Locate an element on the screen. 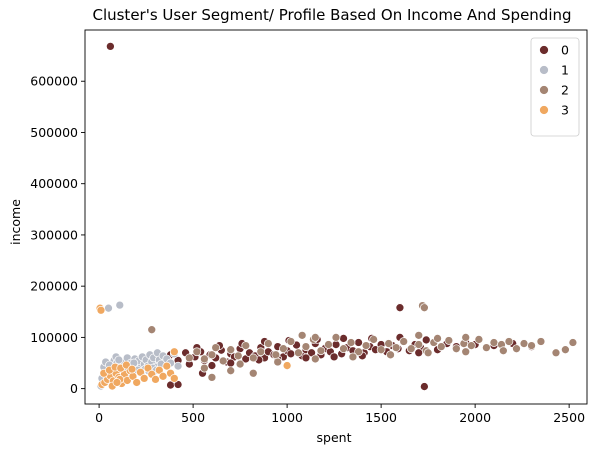 Image resolution: width=615 pixels, height=455 pixels. y-axis-label: income is located at coordinates (15, 222).